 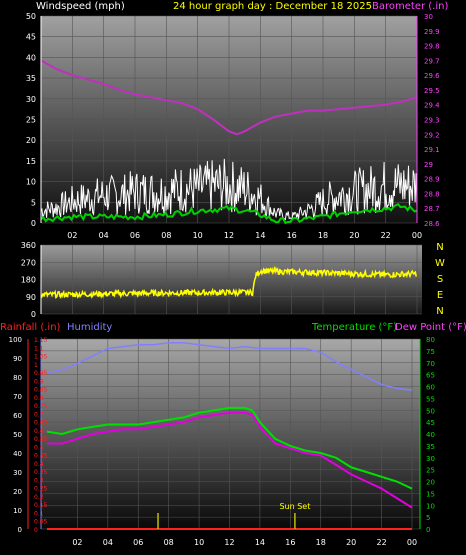 What do you see at coordinates (28, 245) in the screenshot?
I see `direction-tick-label: 360` at bounding box center [28, 245].